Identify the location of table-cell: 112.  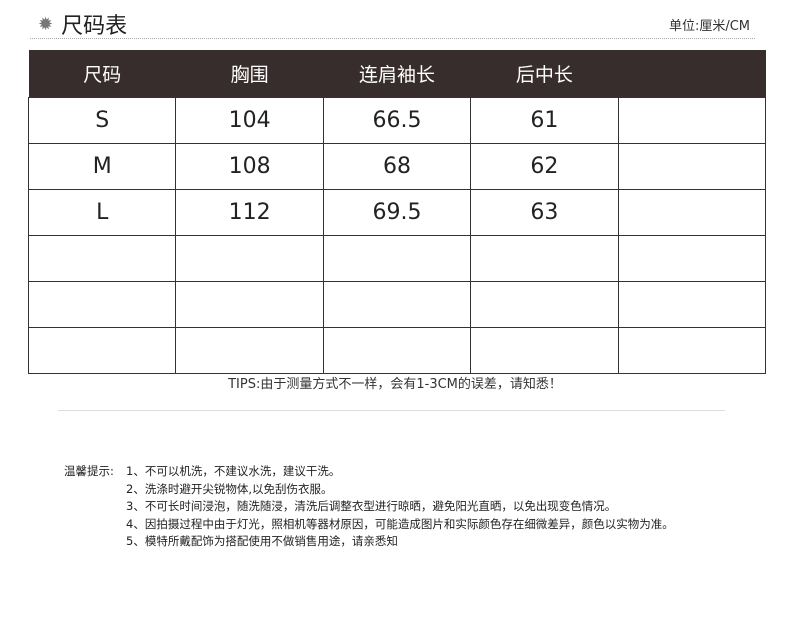
(249, 212).